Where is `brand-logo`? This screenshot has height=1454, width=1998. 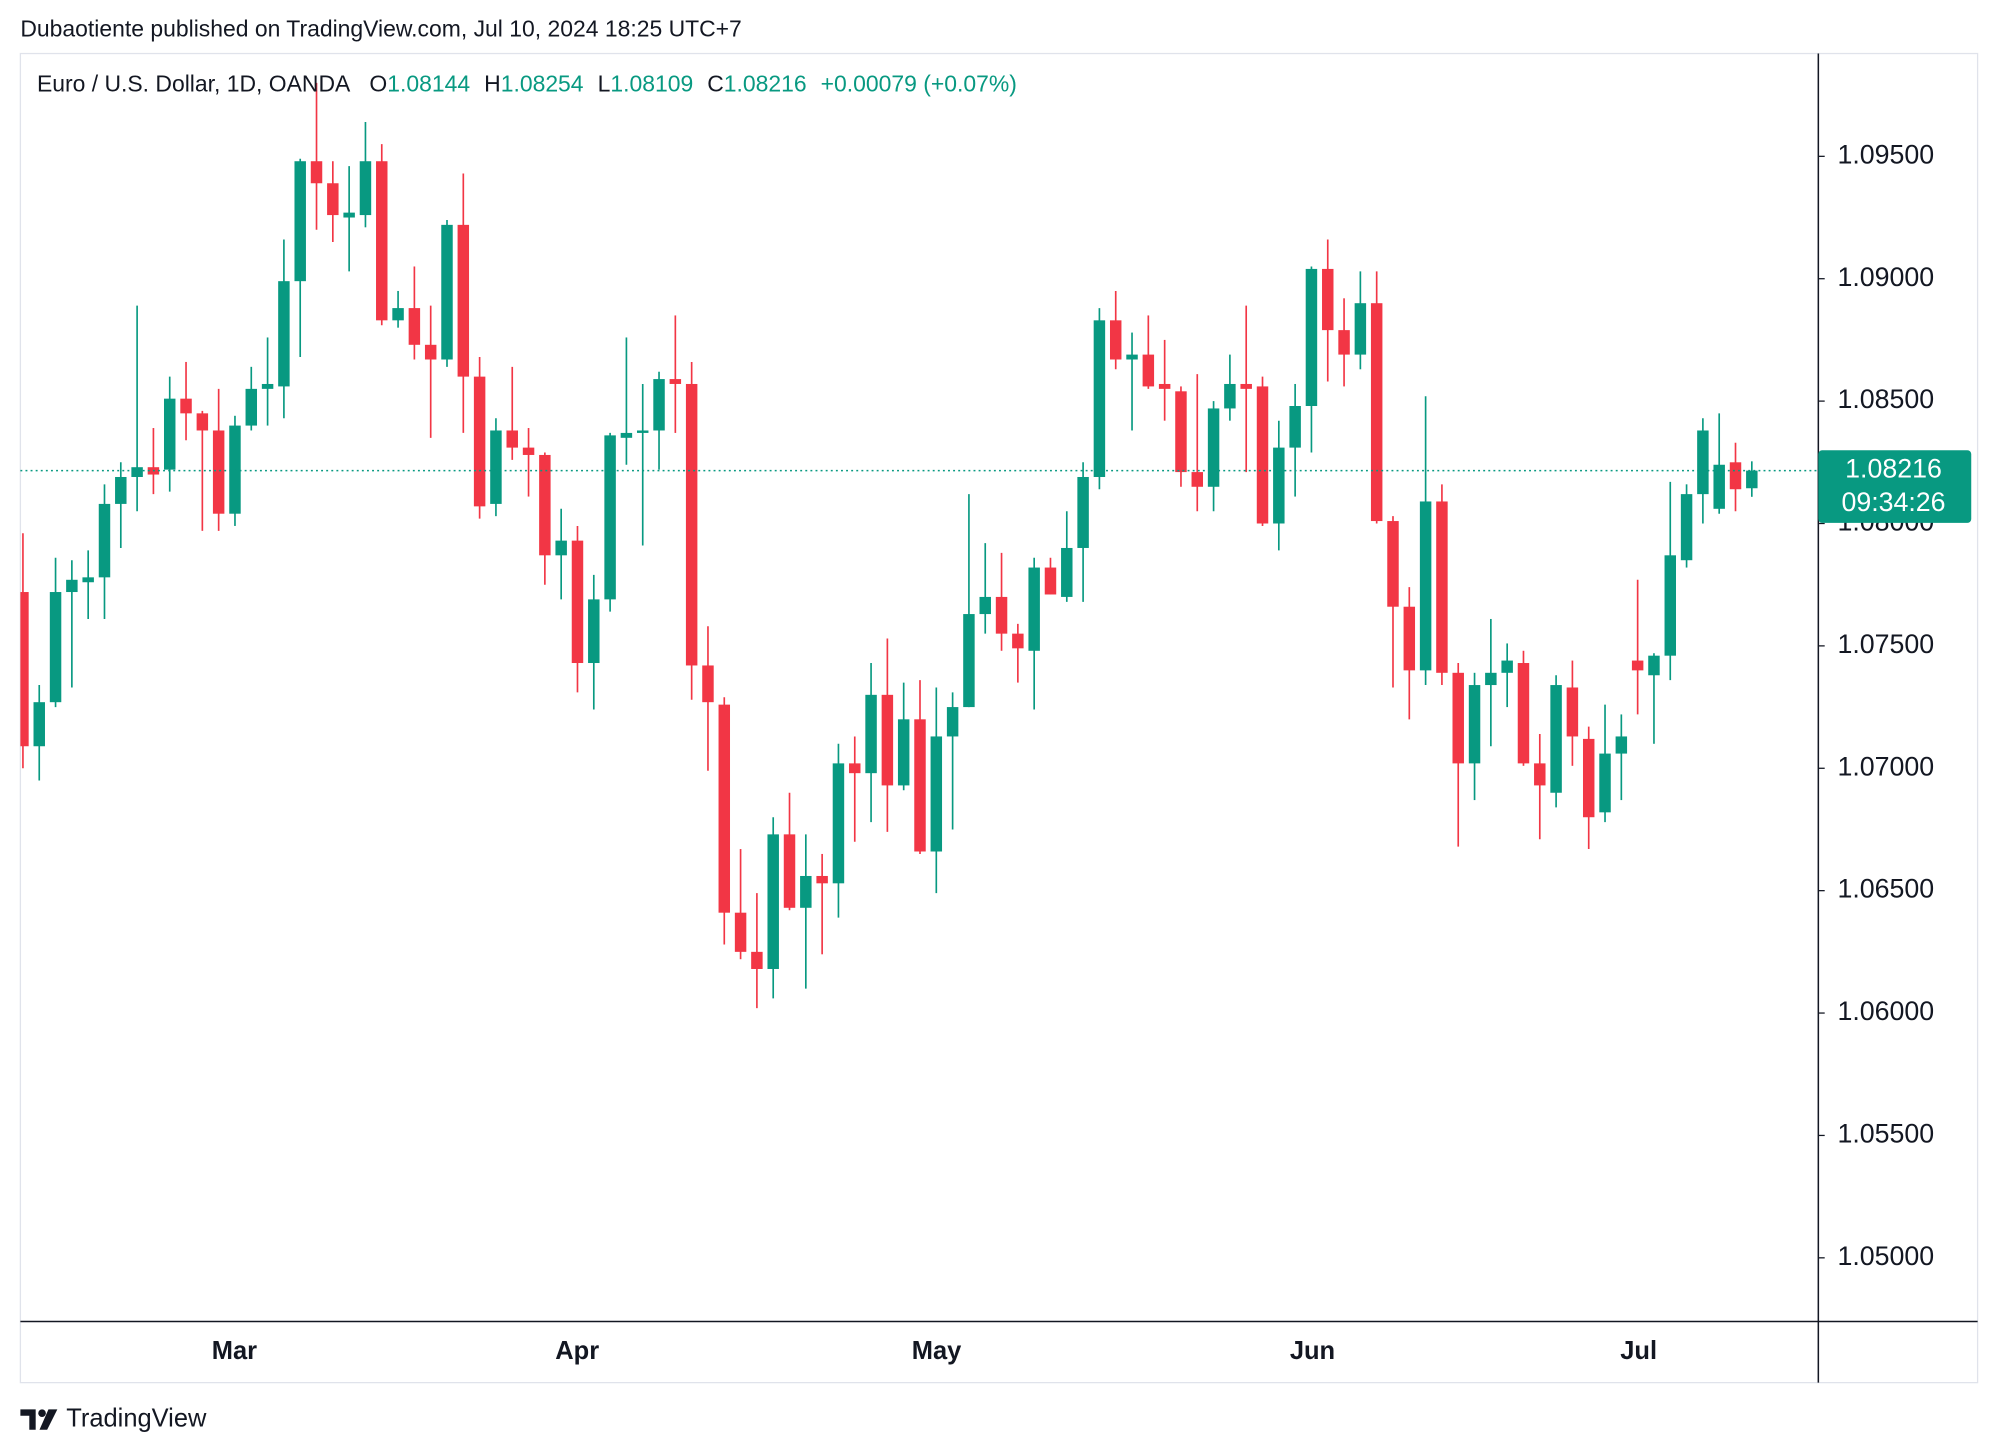
brand-logo is located at coordinates (39, 1419).